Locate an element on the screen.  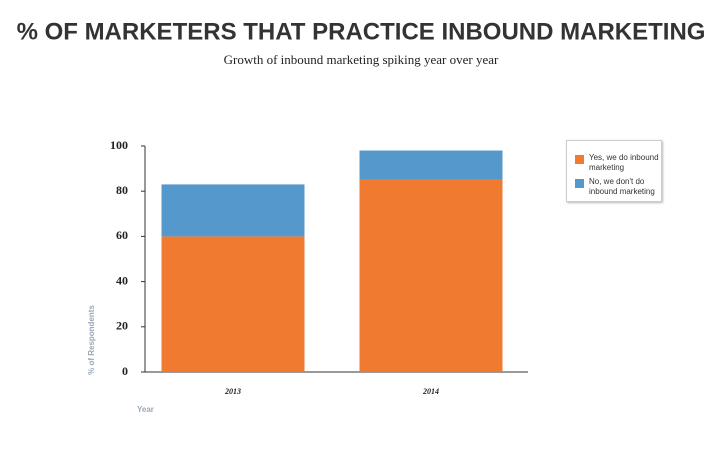
y-tick-label: 0 is located at coordinates (125, 371).